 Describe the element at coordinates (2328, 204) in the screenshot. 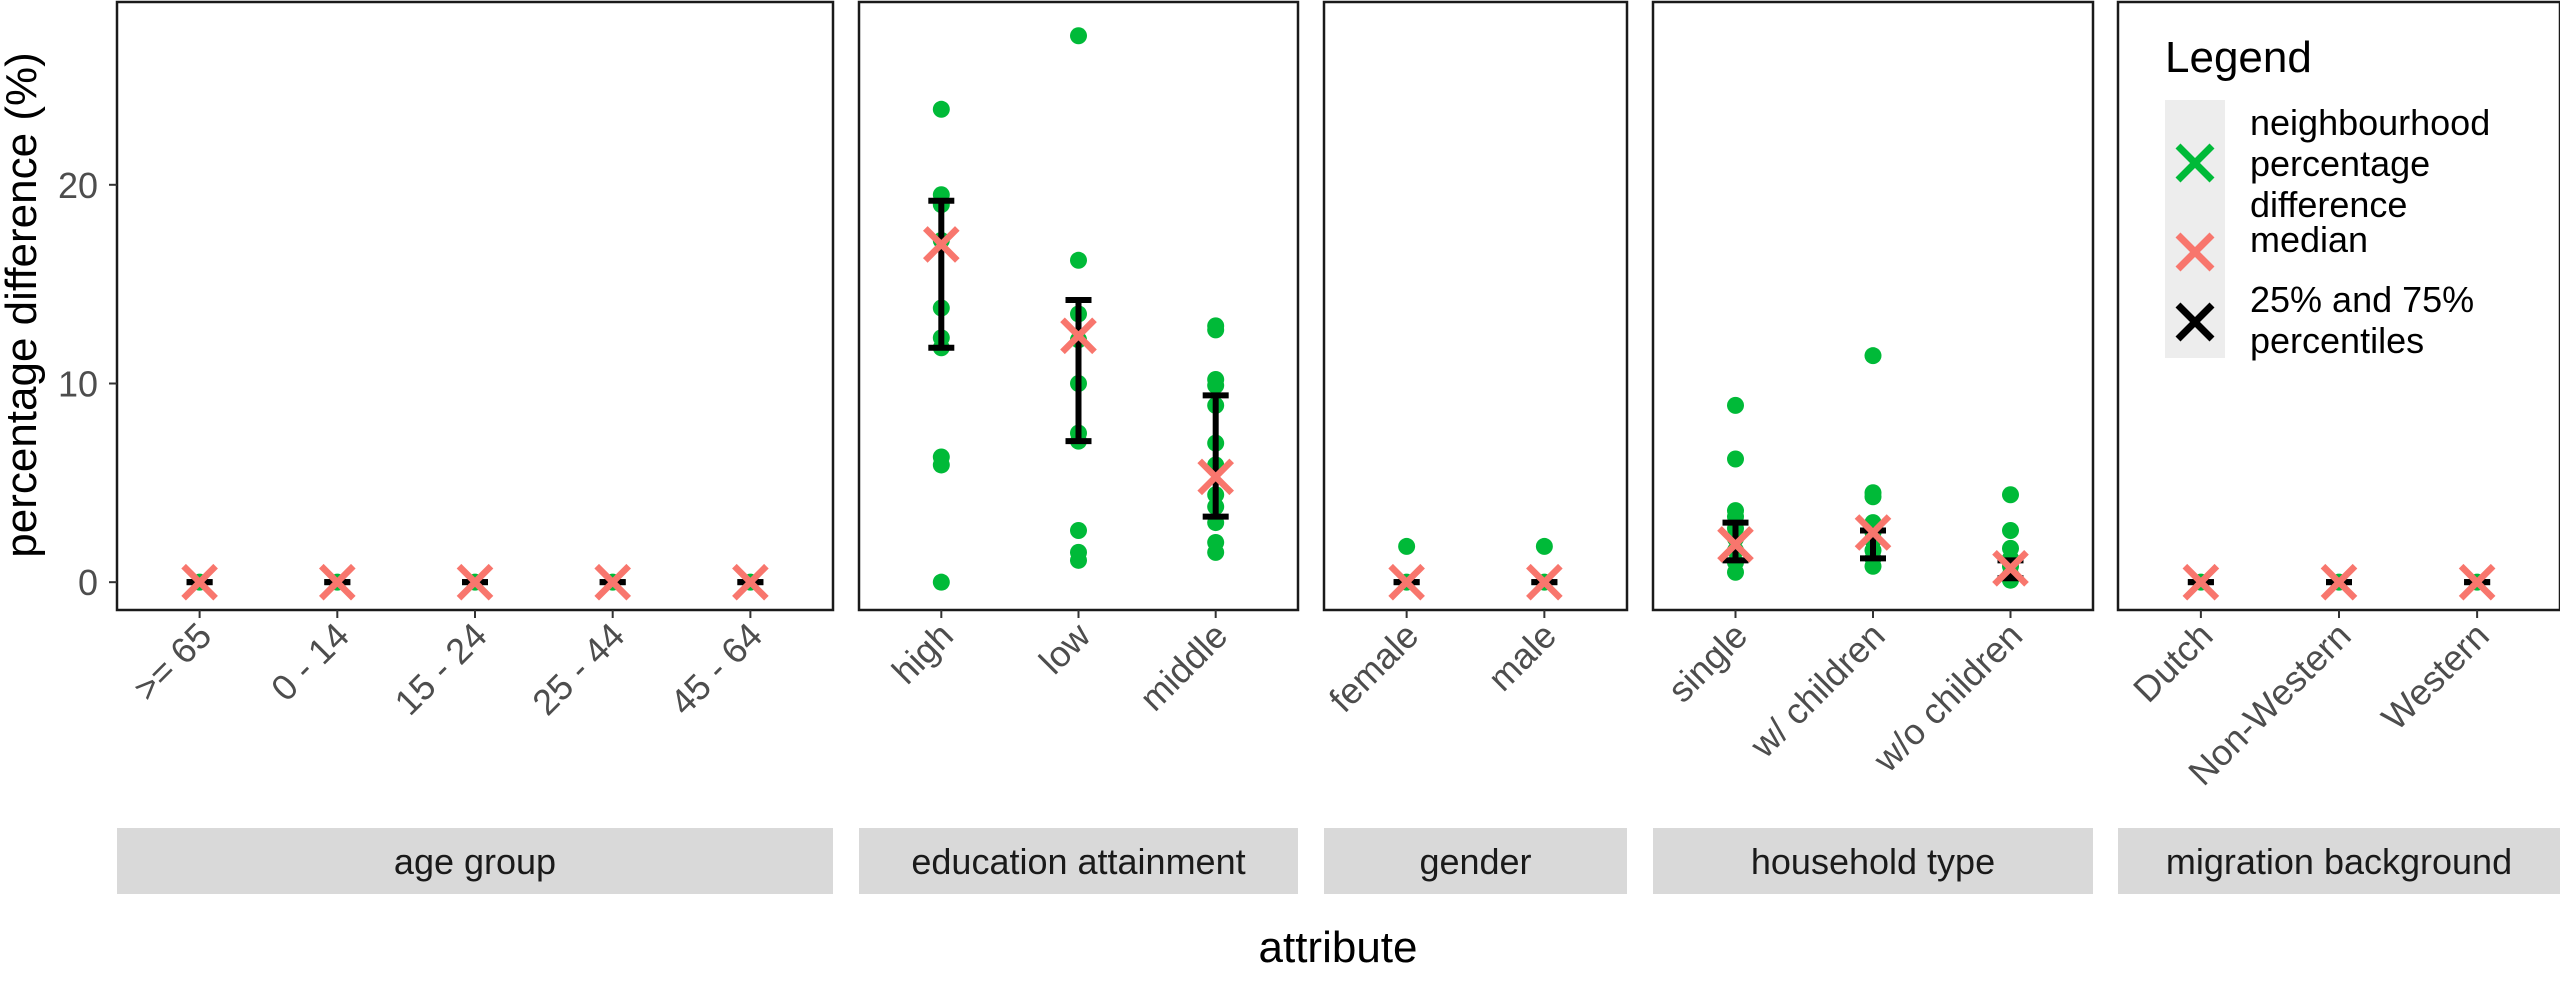

I see `legend-label: difference` at that location.